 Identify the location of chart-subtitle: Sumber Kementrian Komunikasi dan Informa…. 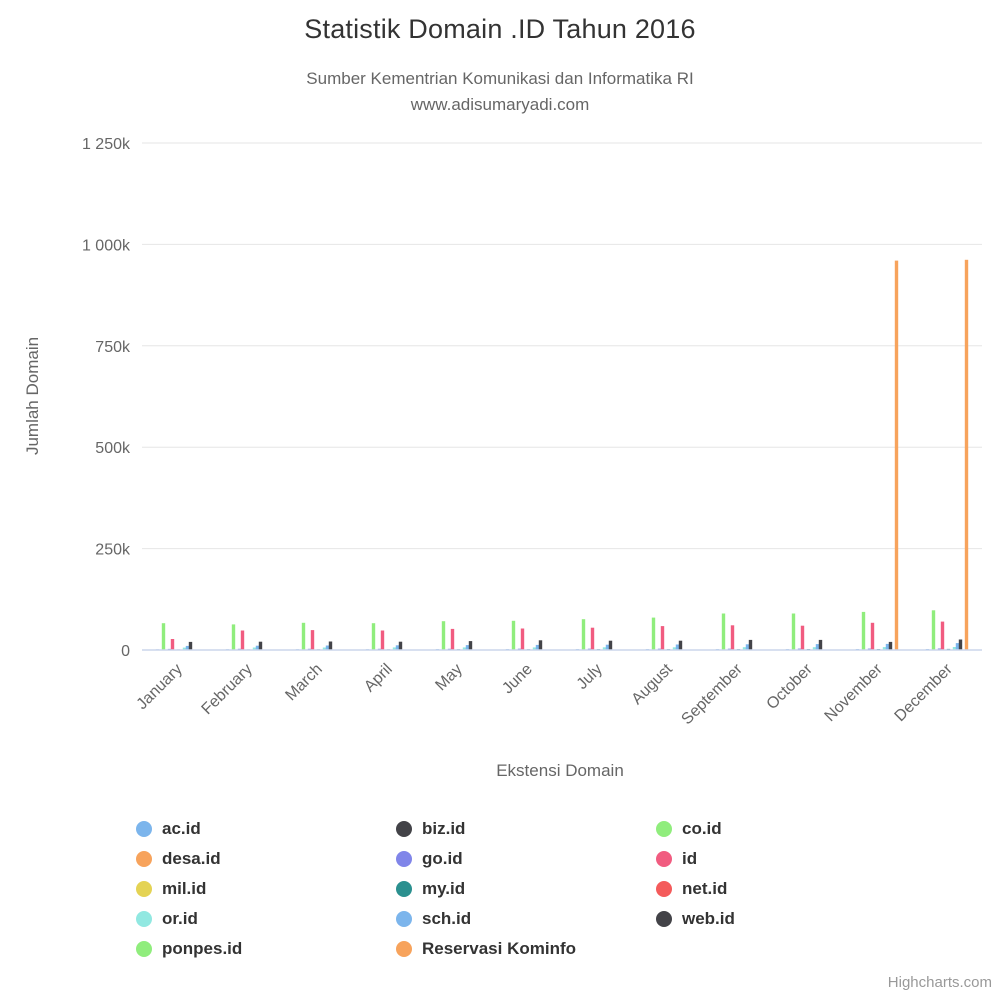
(500, 92).